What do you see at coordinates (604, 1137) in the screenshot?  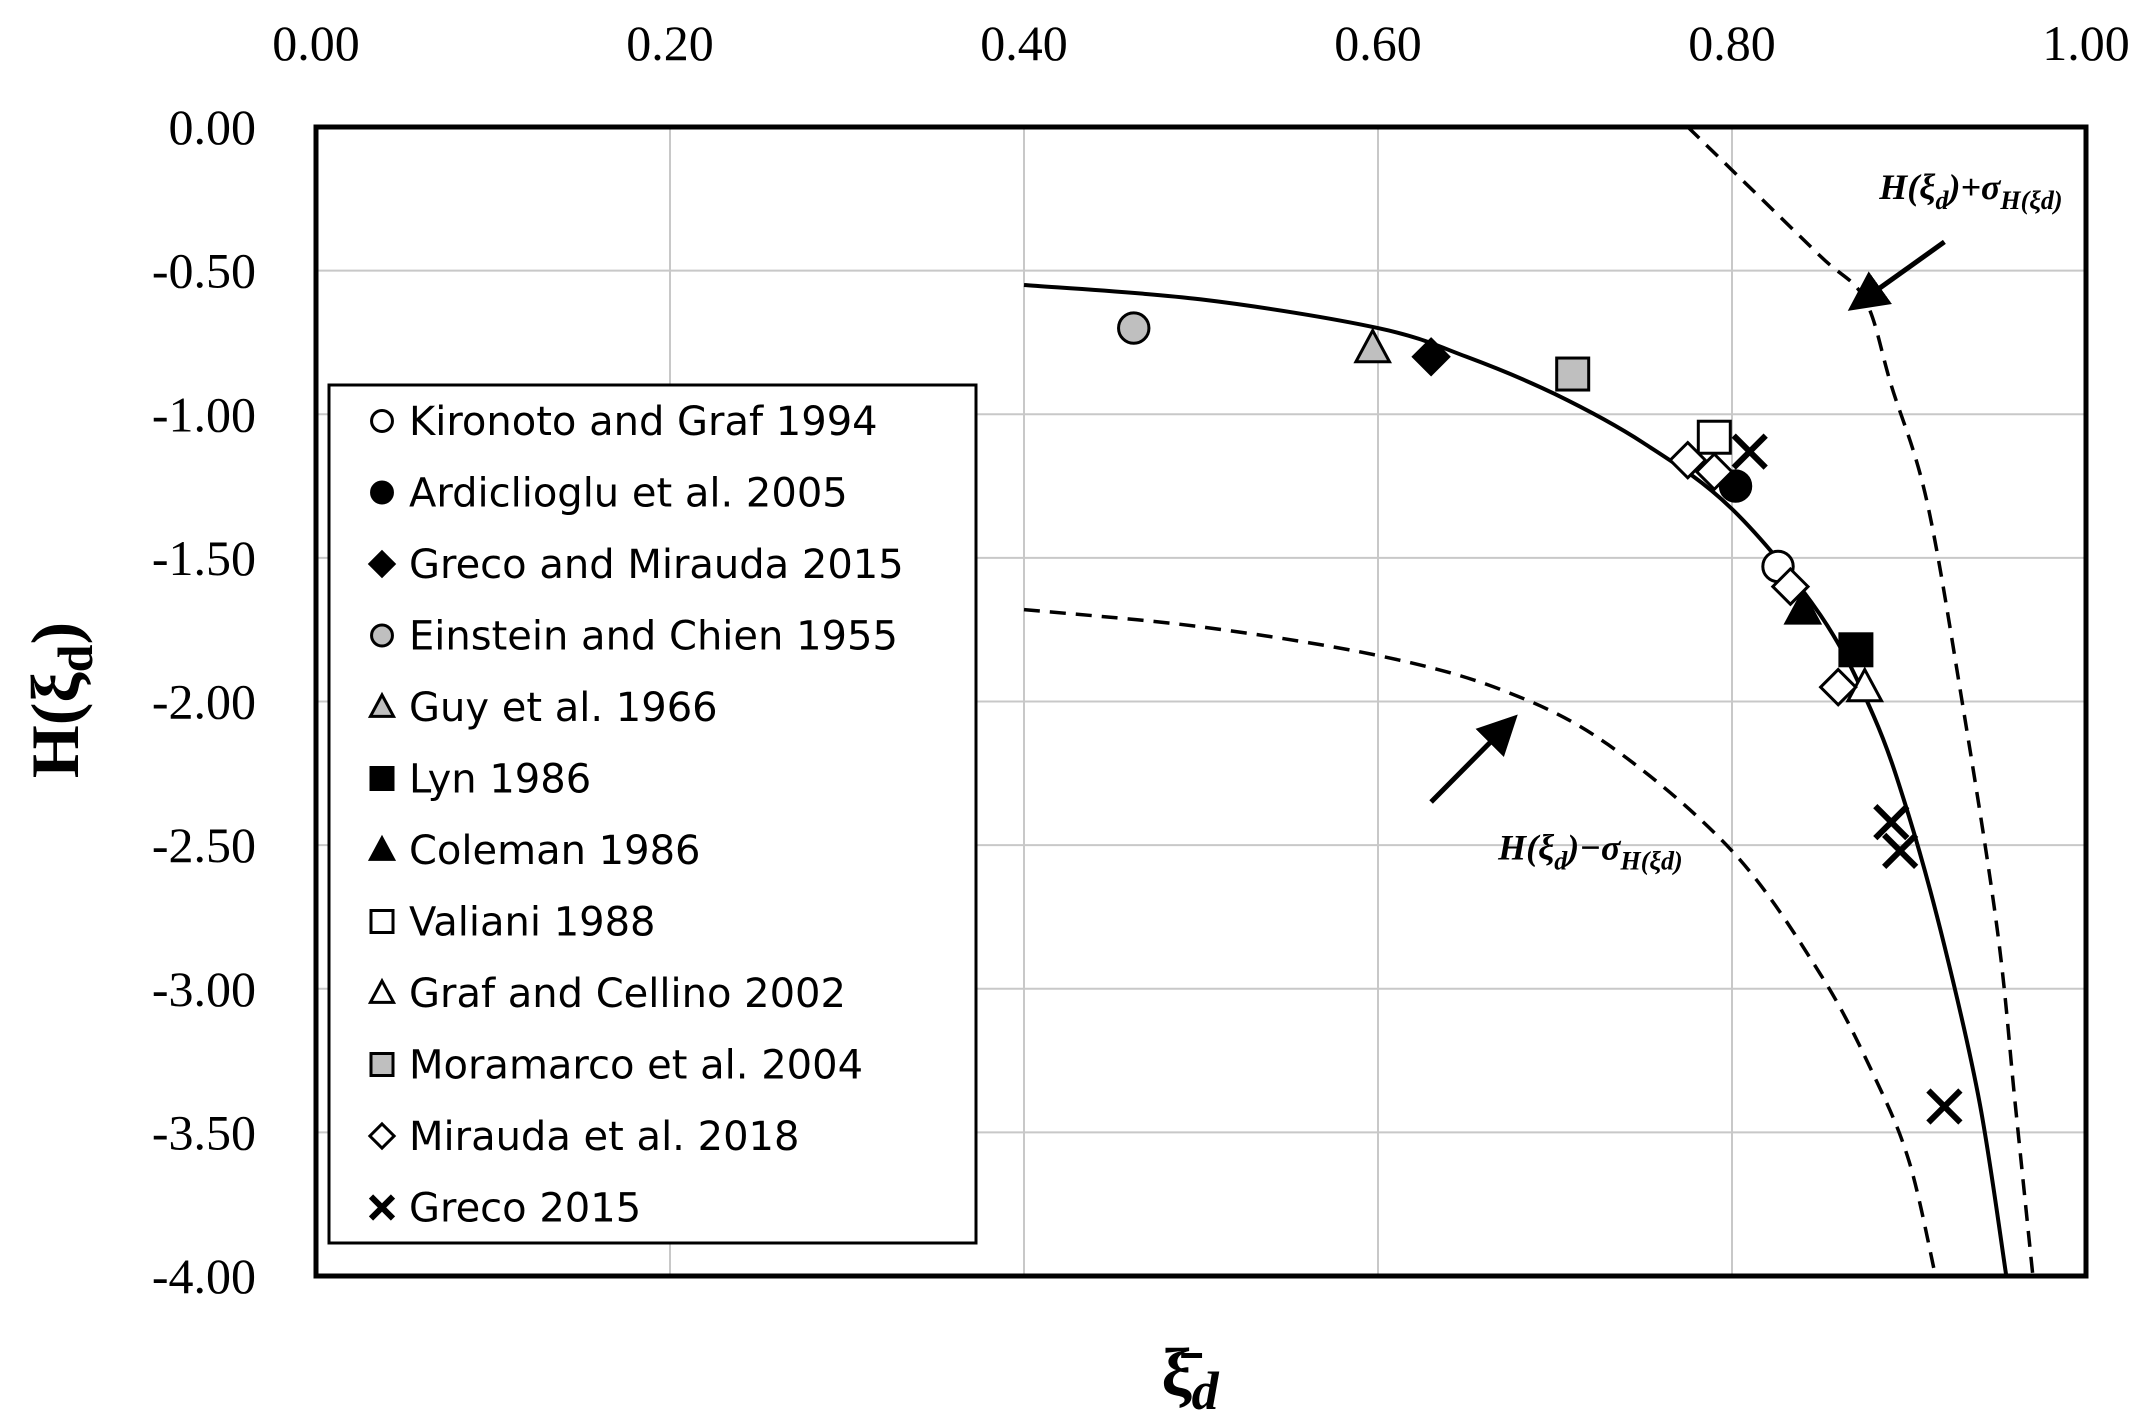 I see `legend-label-mirauda-et-al-2018: Mirauda et al. 2018` at bounding box center [604, 1137].